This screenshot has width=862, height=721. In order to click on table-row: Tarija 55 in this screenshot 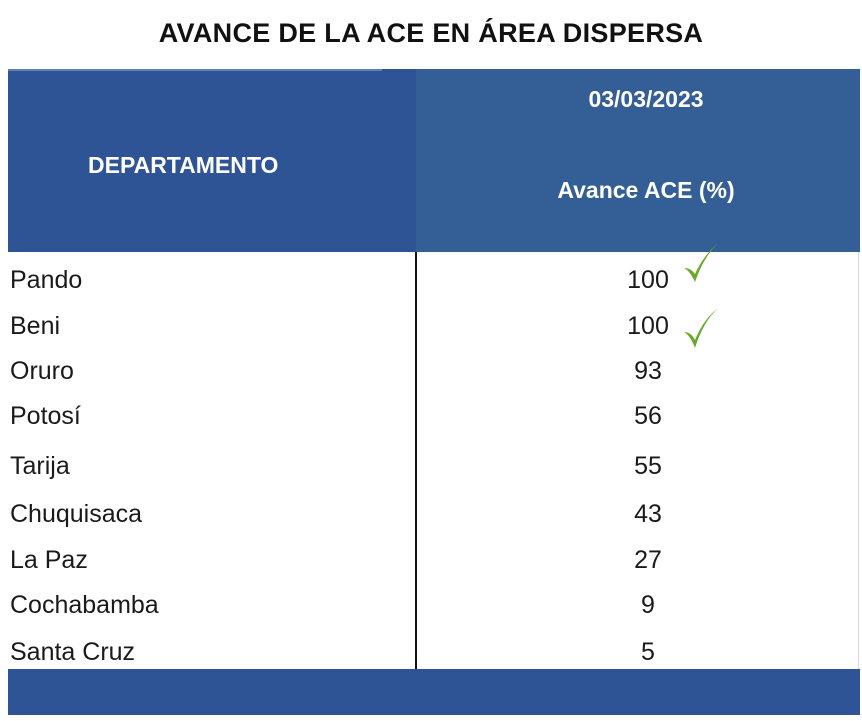, I will do `click(434, 466)`.